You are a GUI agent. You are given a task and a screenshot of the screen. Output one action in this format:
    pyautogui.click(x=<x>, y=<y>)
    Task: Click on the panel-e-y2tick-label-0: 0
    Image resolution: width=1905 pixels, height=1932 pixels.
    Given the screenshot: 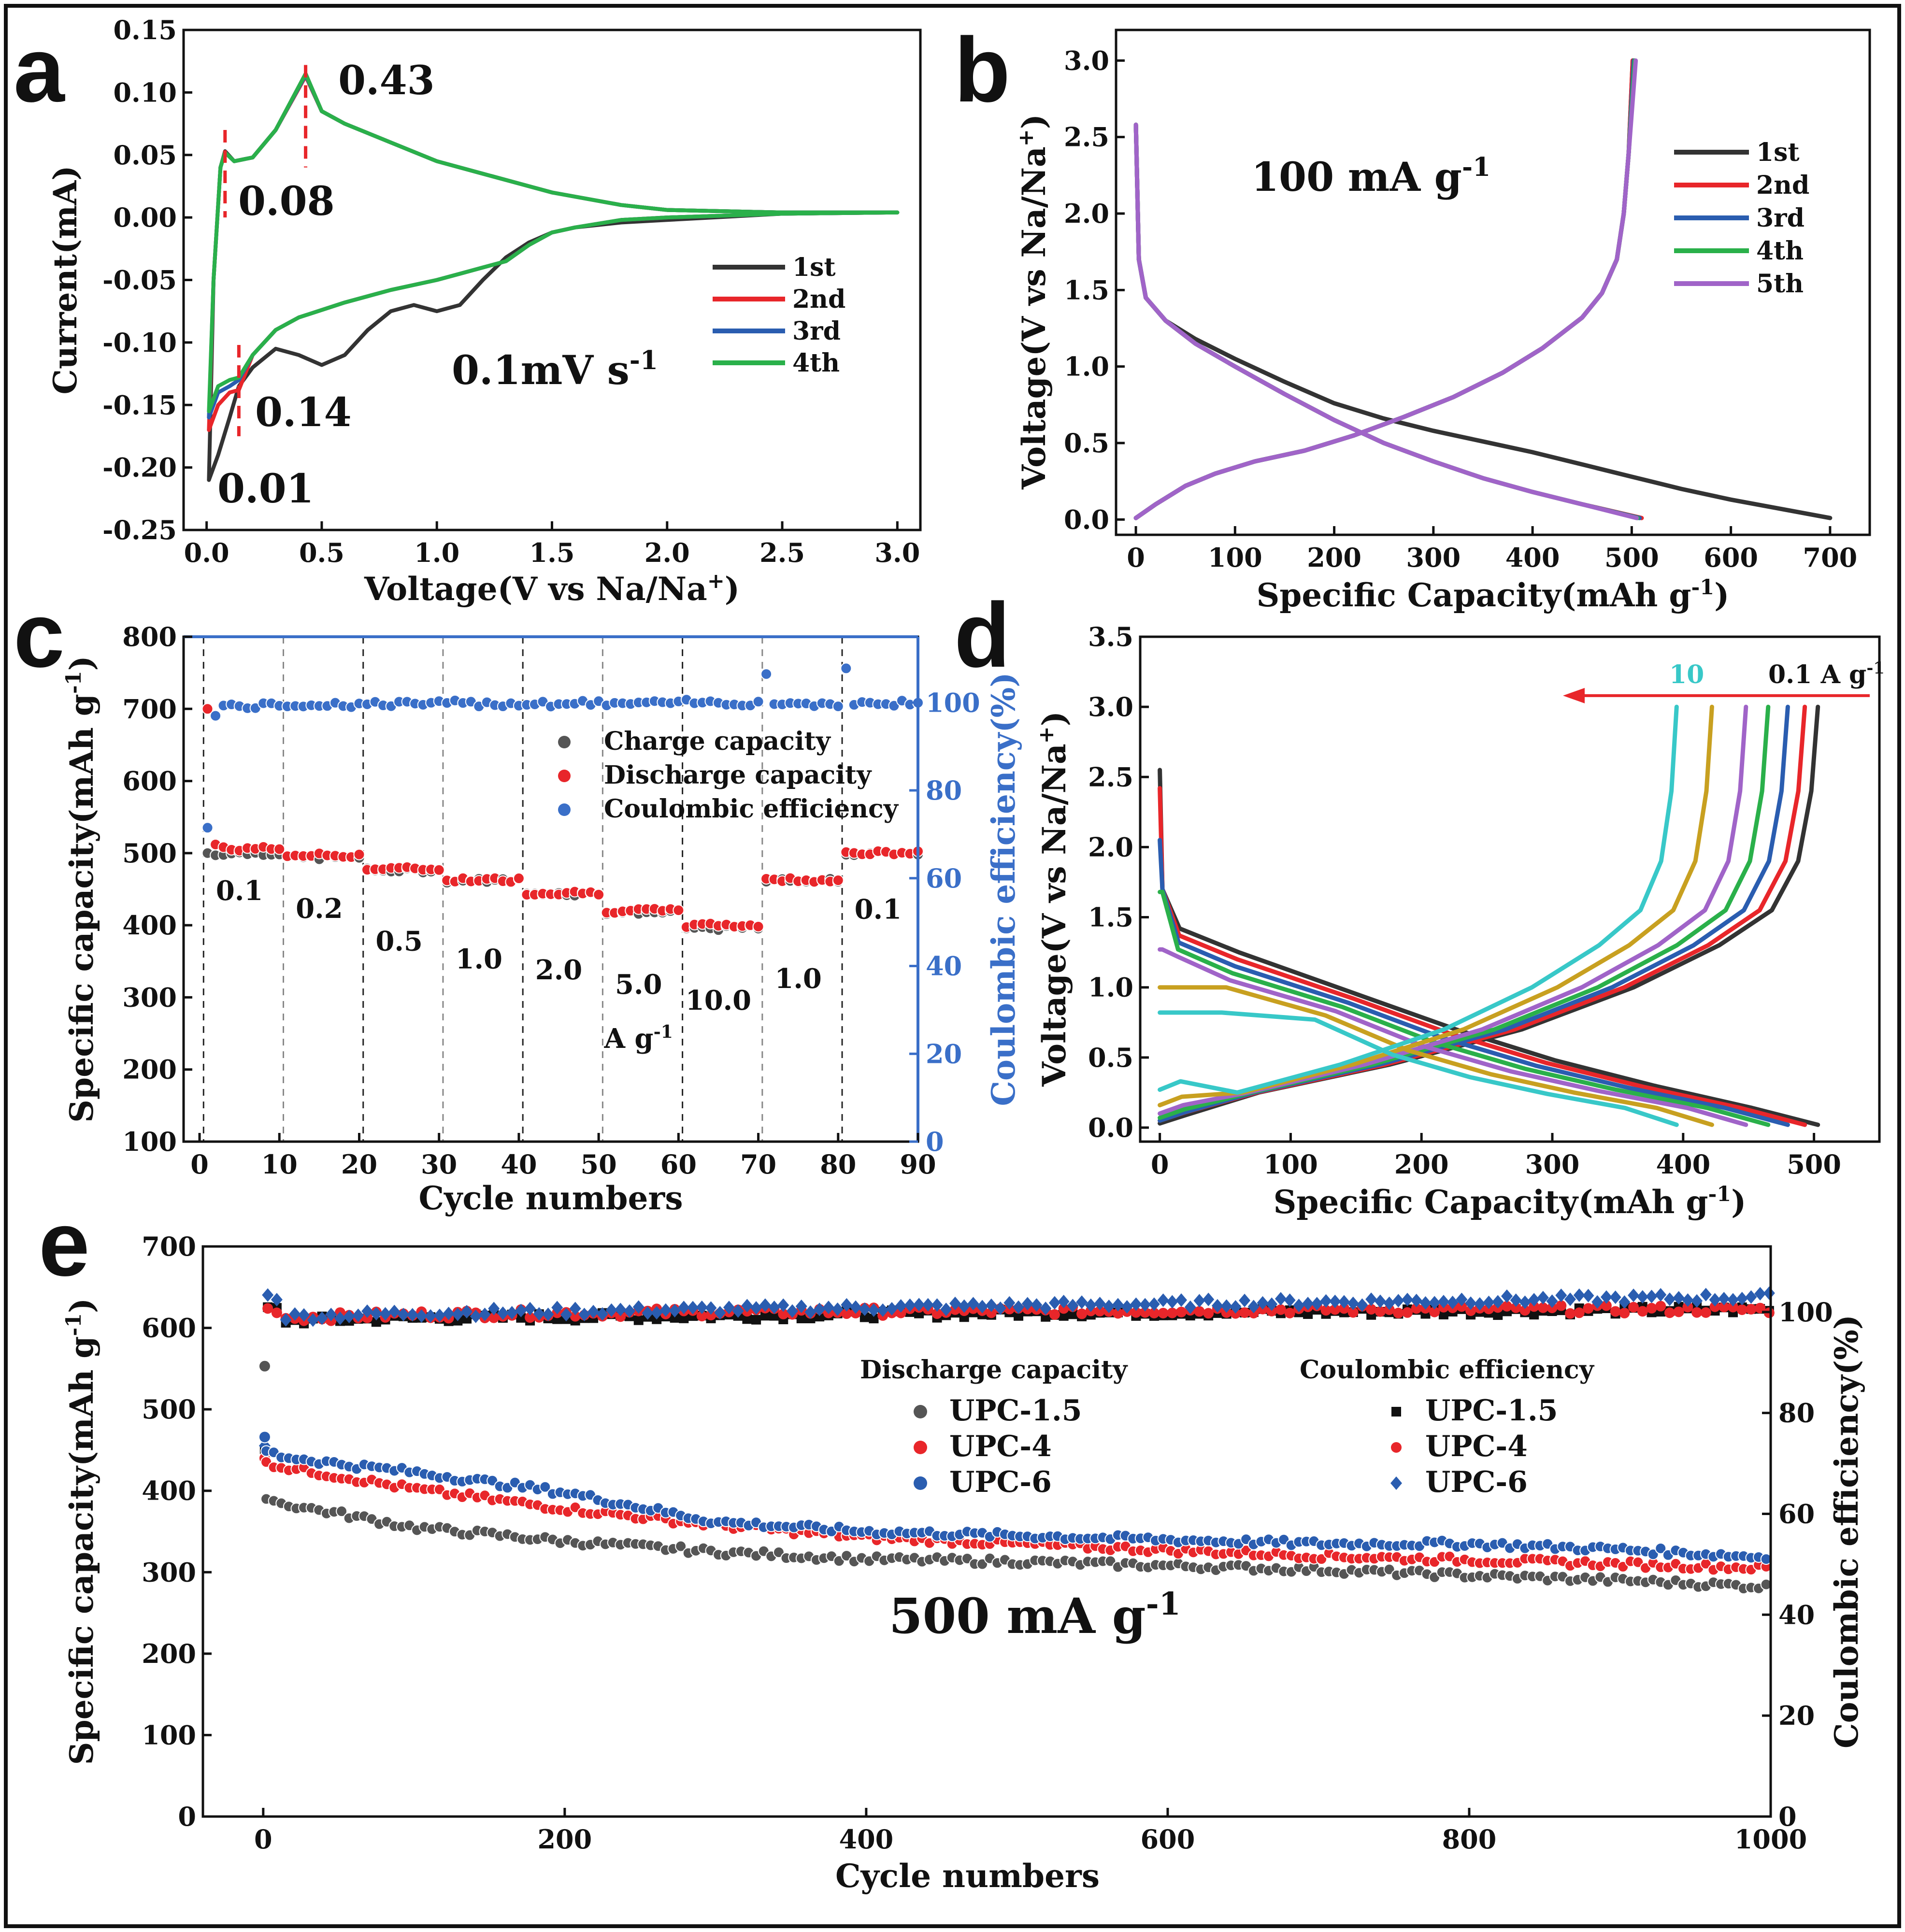 What is the action you would take?
    pyautogui.click(x=1787, y=1817)
    